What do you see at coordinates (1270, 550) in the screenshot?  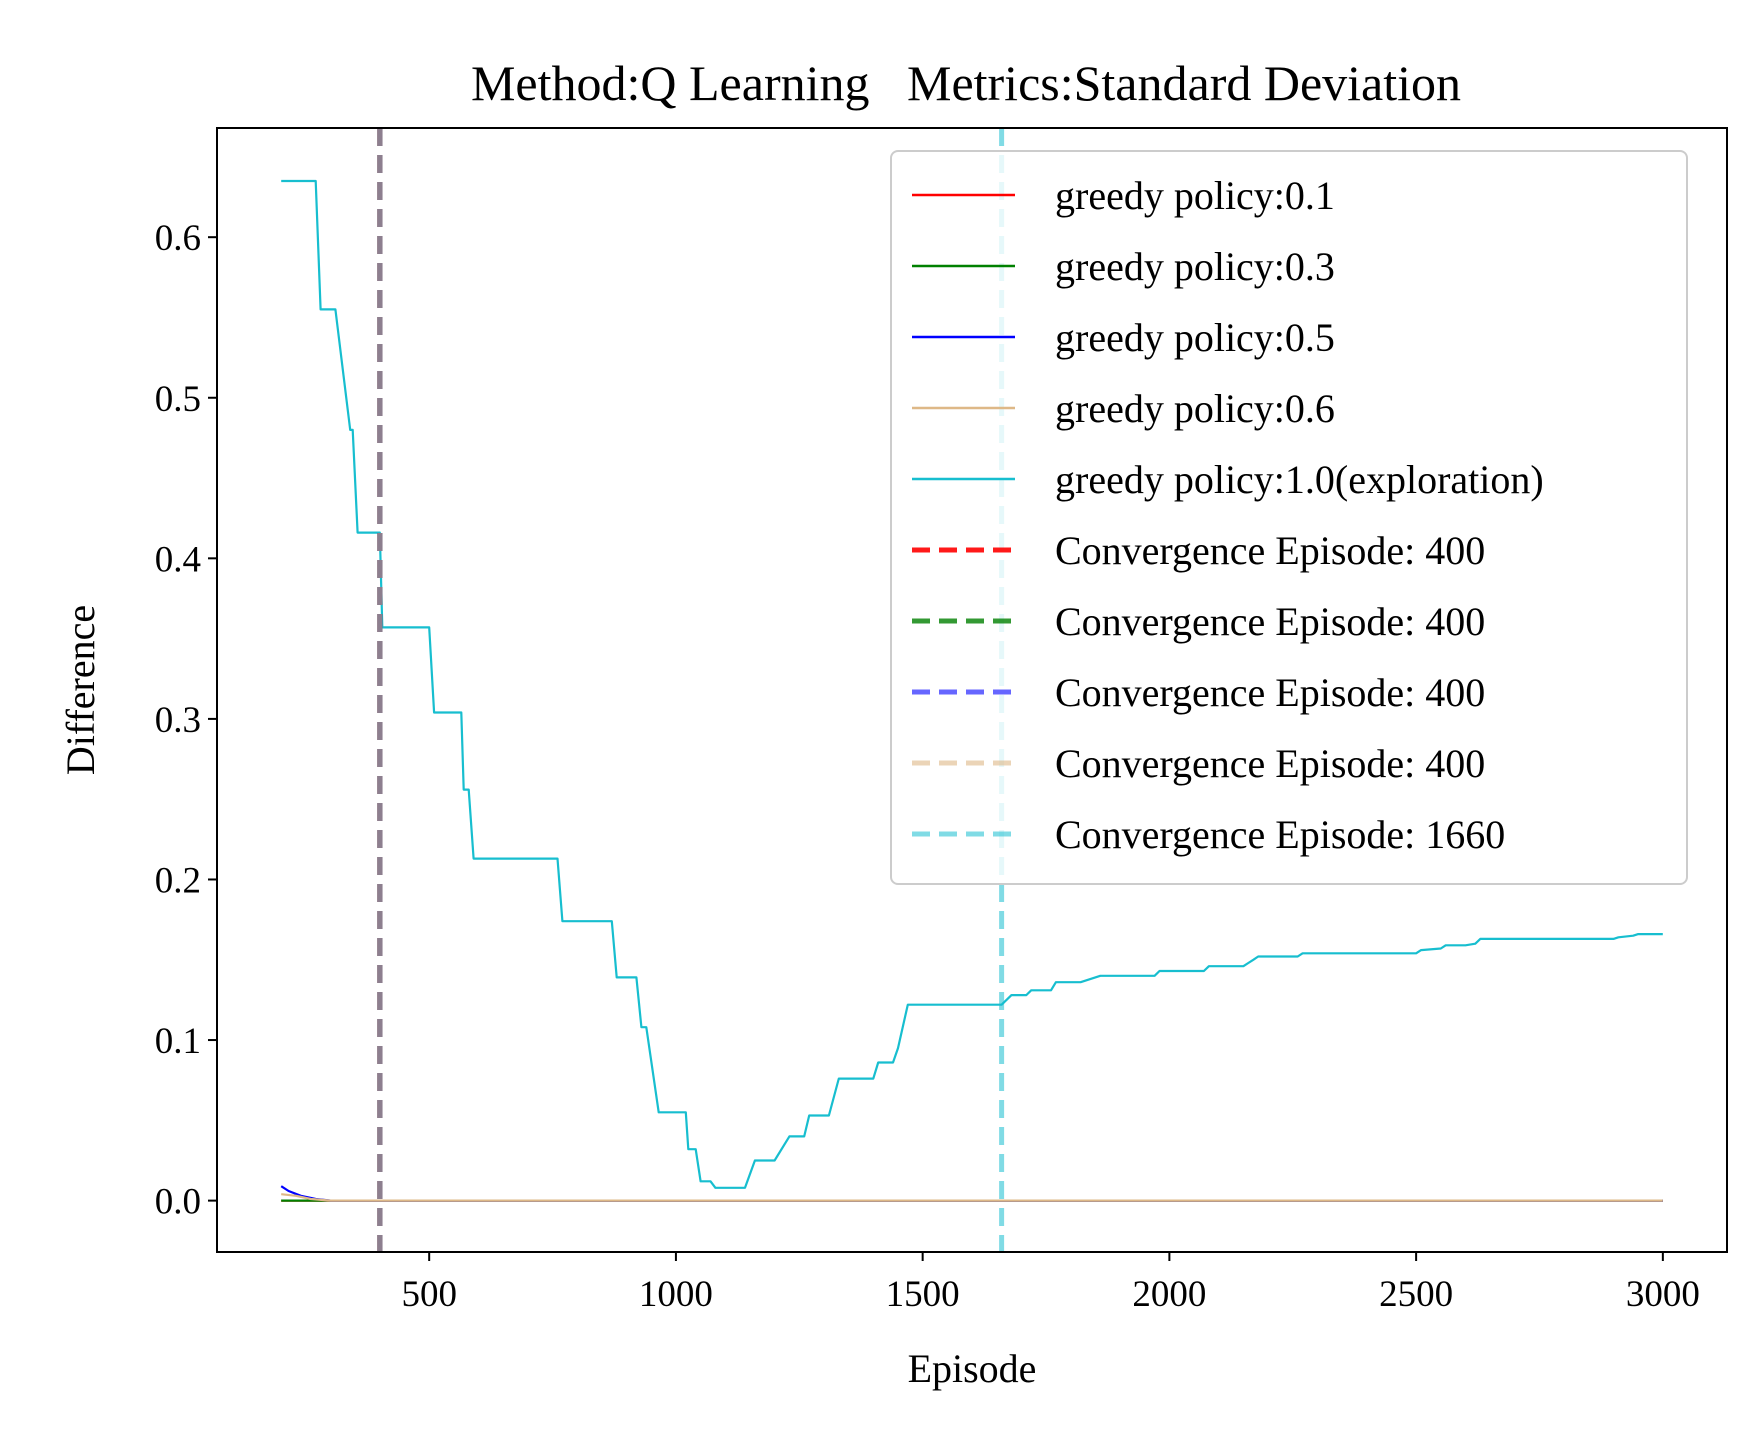 I see `legend-label-5: Convergence Episode: 400` at bounding box center [1270, 550].